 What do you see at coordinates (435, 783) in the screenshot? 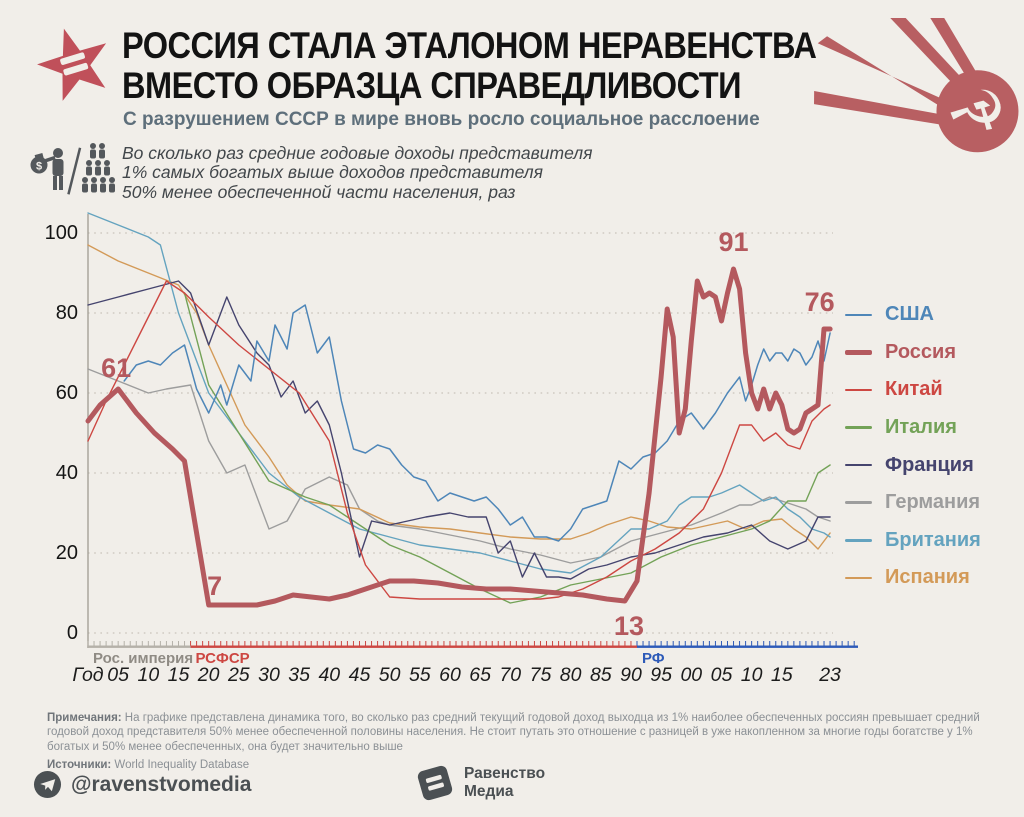
I see `ravenstvo-media-icon` at bounding box center [435, 783].